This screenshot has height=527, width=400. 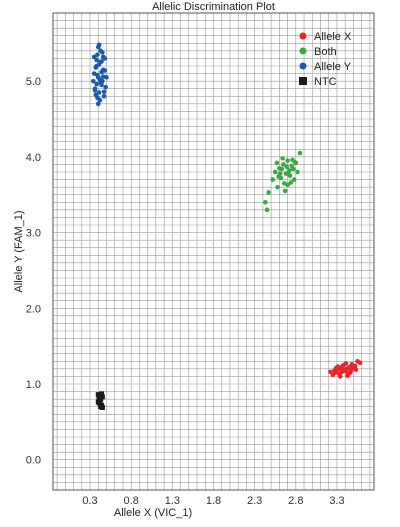 I want to click on series-both, so click(x=283, y=181).